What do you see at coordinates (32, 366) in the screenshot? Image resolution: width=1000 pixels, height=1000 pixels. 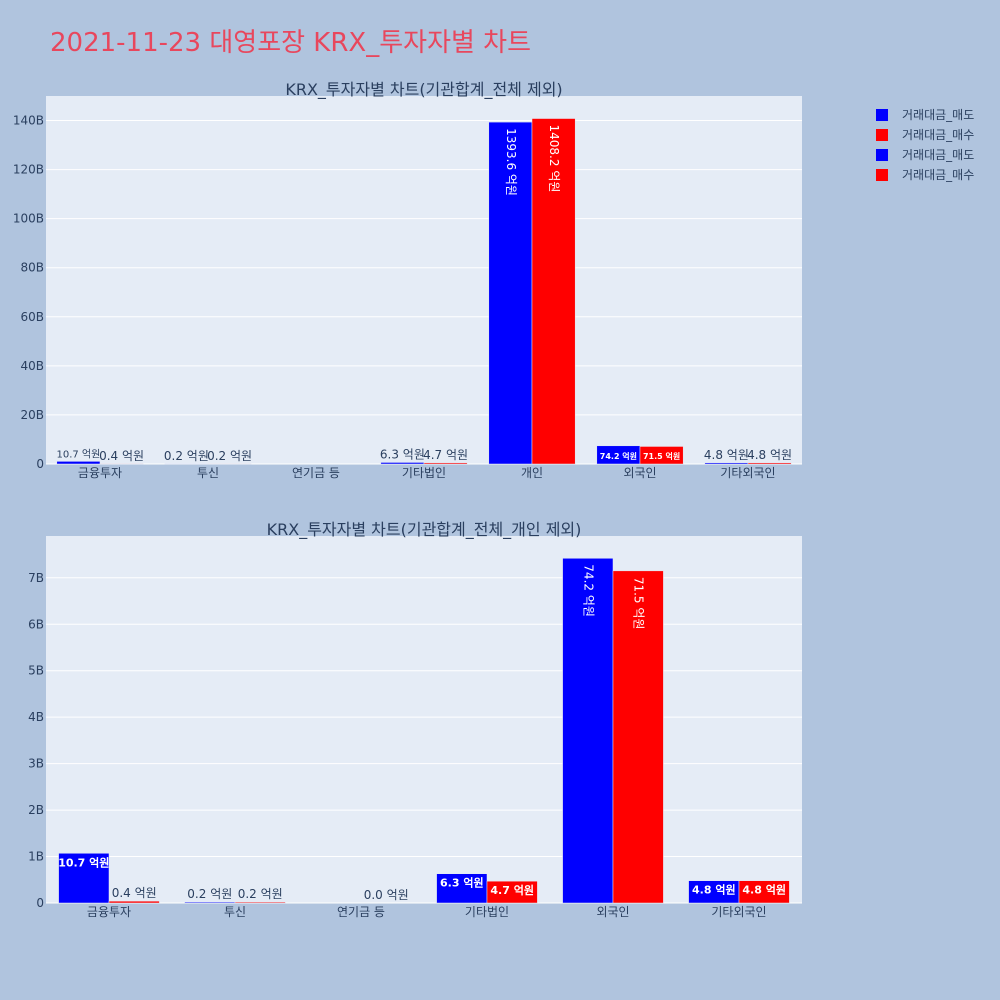 I see `y-tick-label: 40B` at bounding box center [32, 366].